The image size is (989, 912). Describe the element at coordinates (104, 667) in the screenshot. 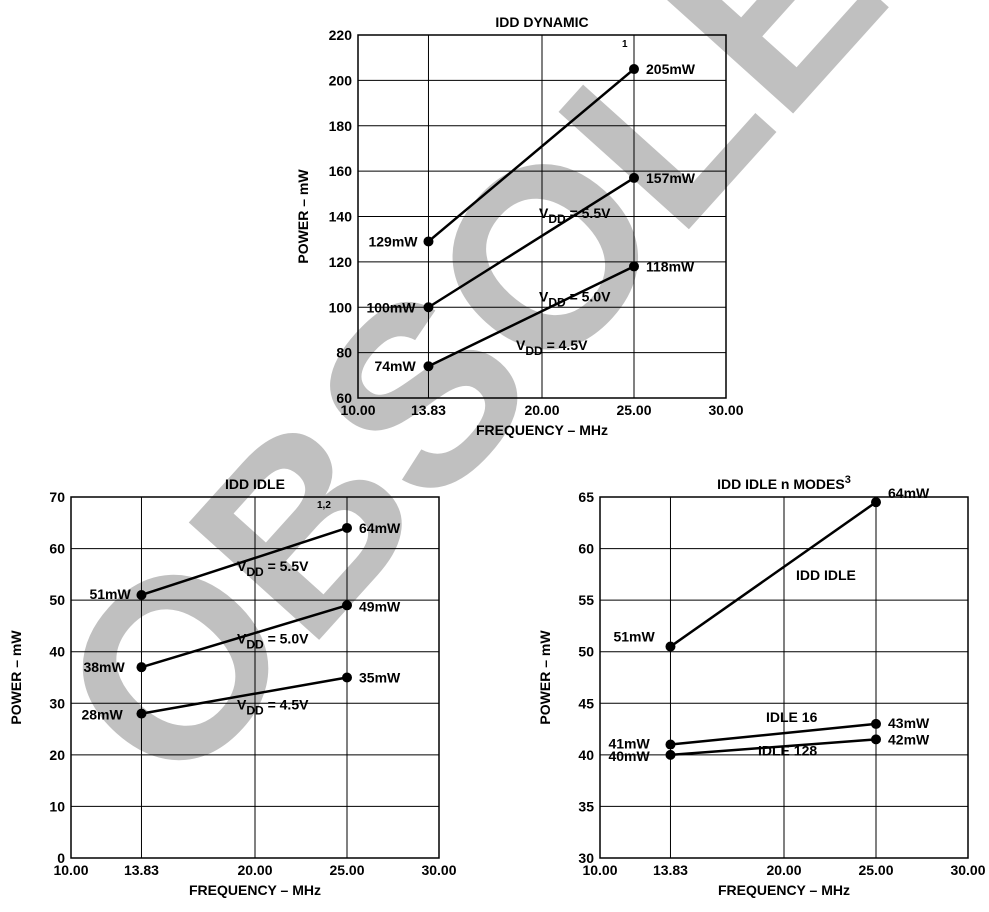

I see `data-label: 38mW` at that location.